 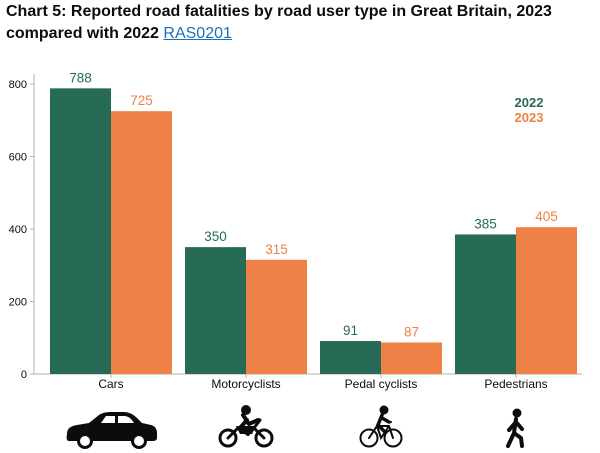 I want to click on category-label: Pedal cyclists, so click(x=381, y=384).